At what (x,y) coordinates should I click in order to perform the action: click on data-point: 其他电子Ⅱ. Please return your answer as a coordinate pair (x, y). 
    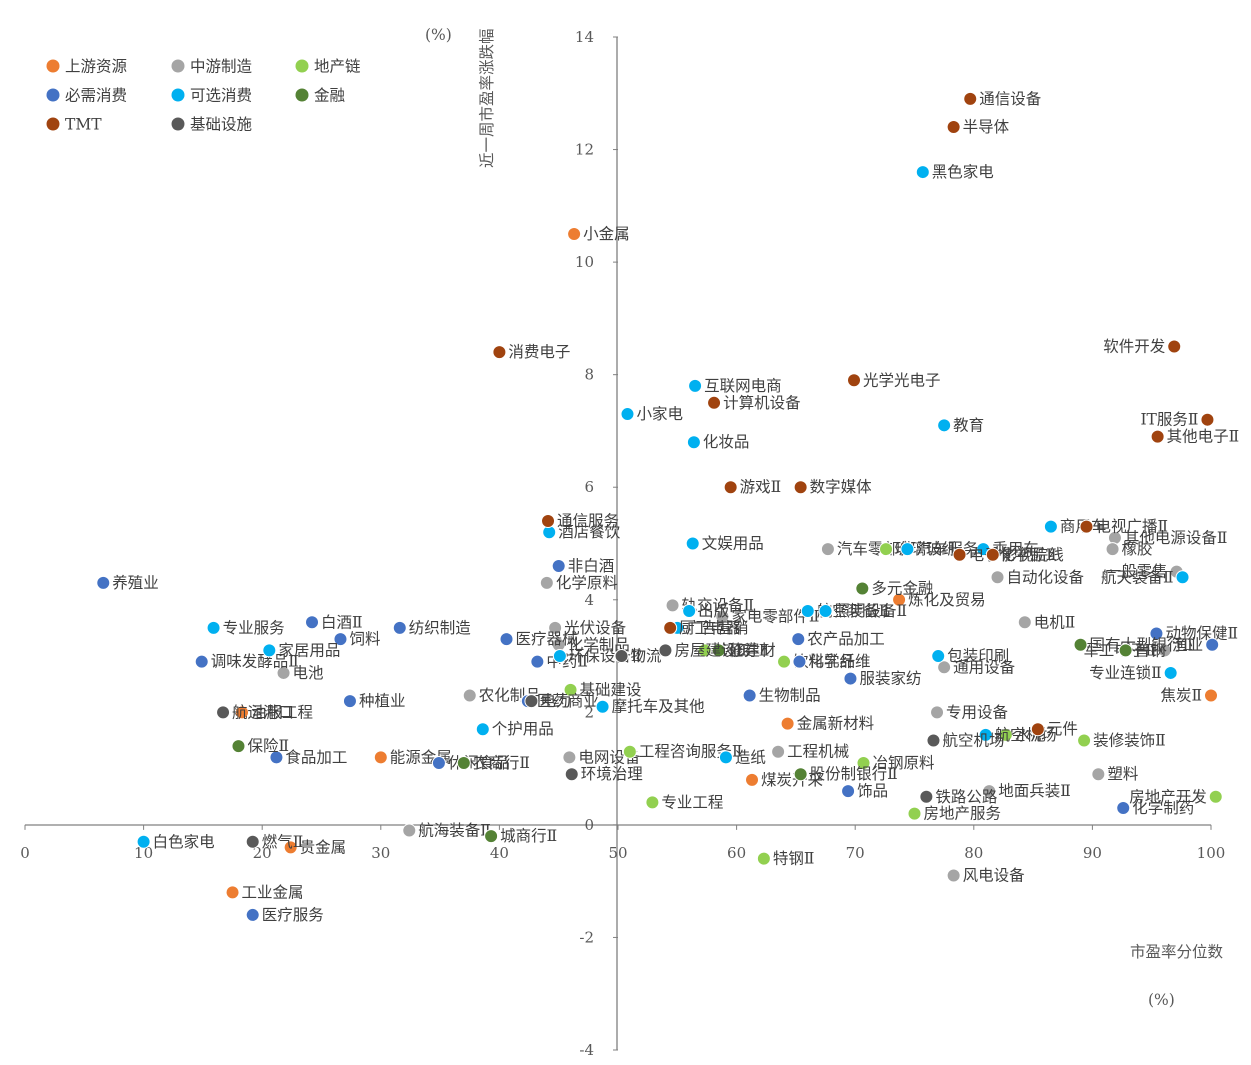
    Looking at the image, I should click on (1195, 437).